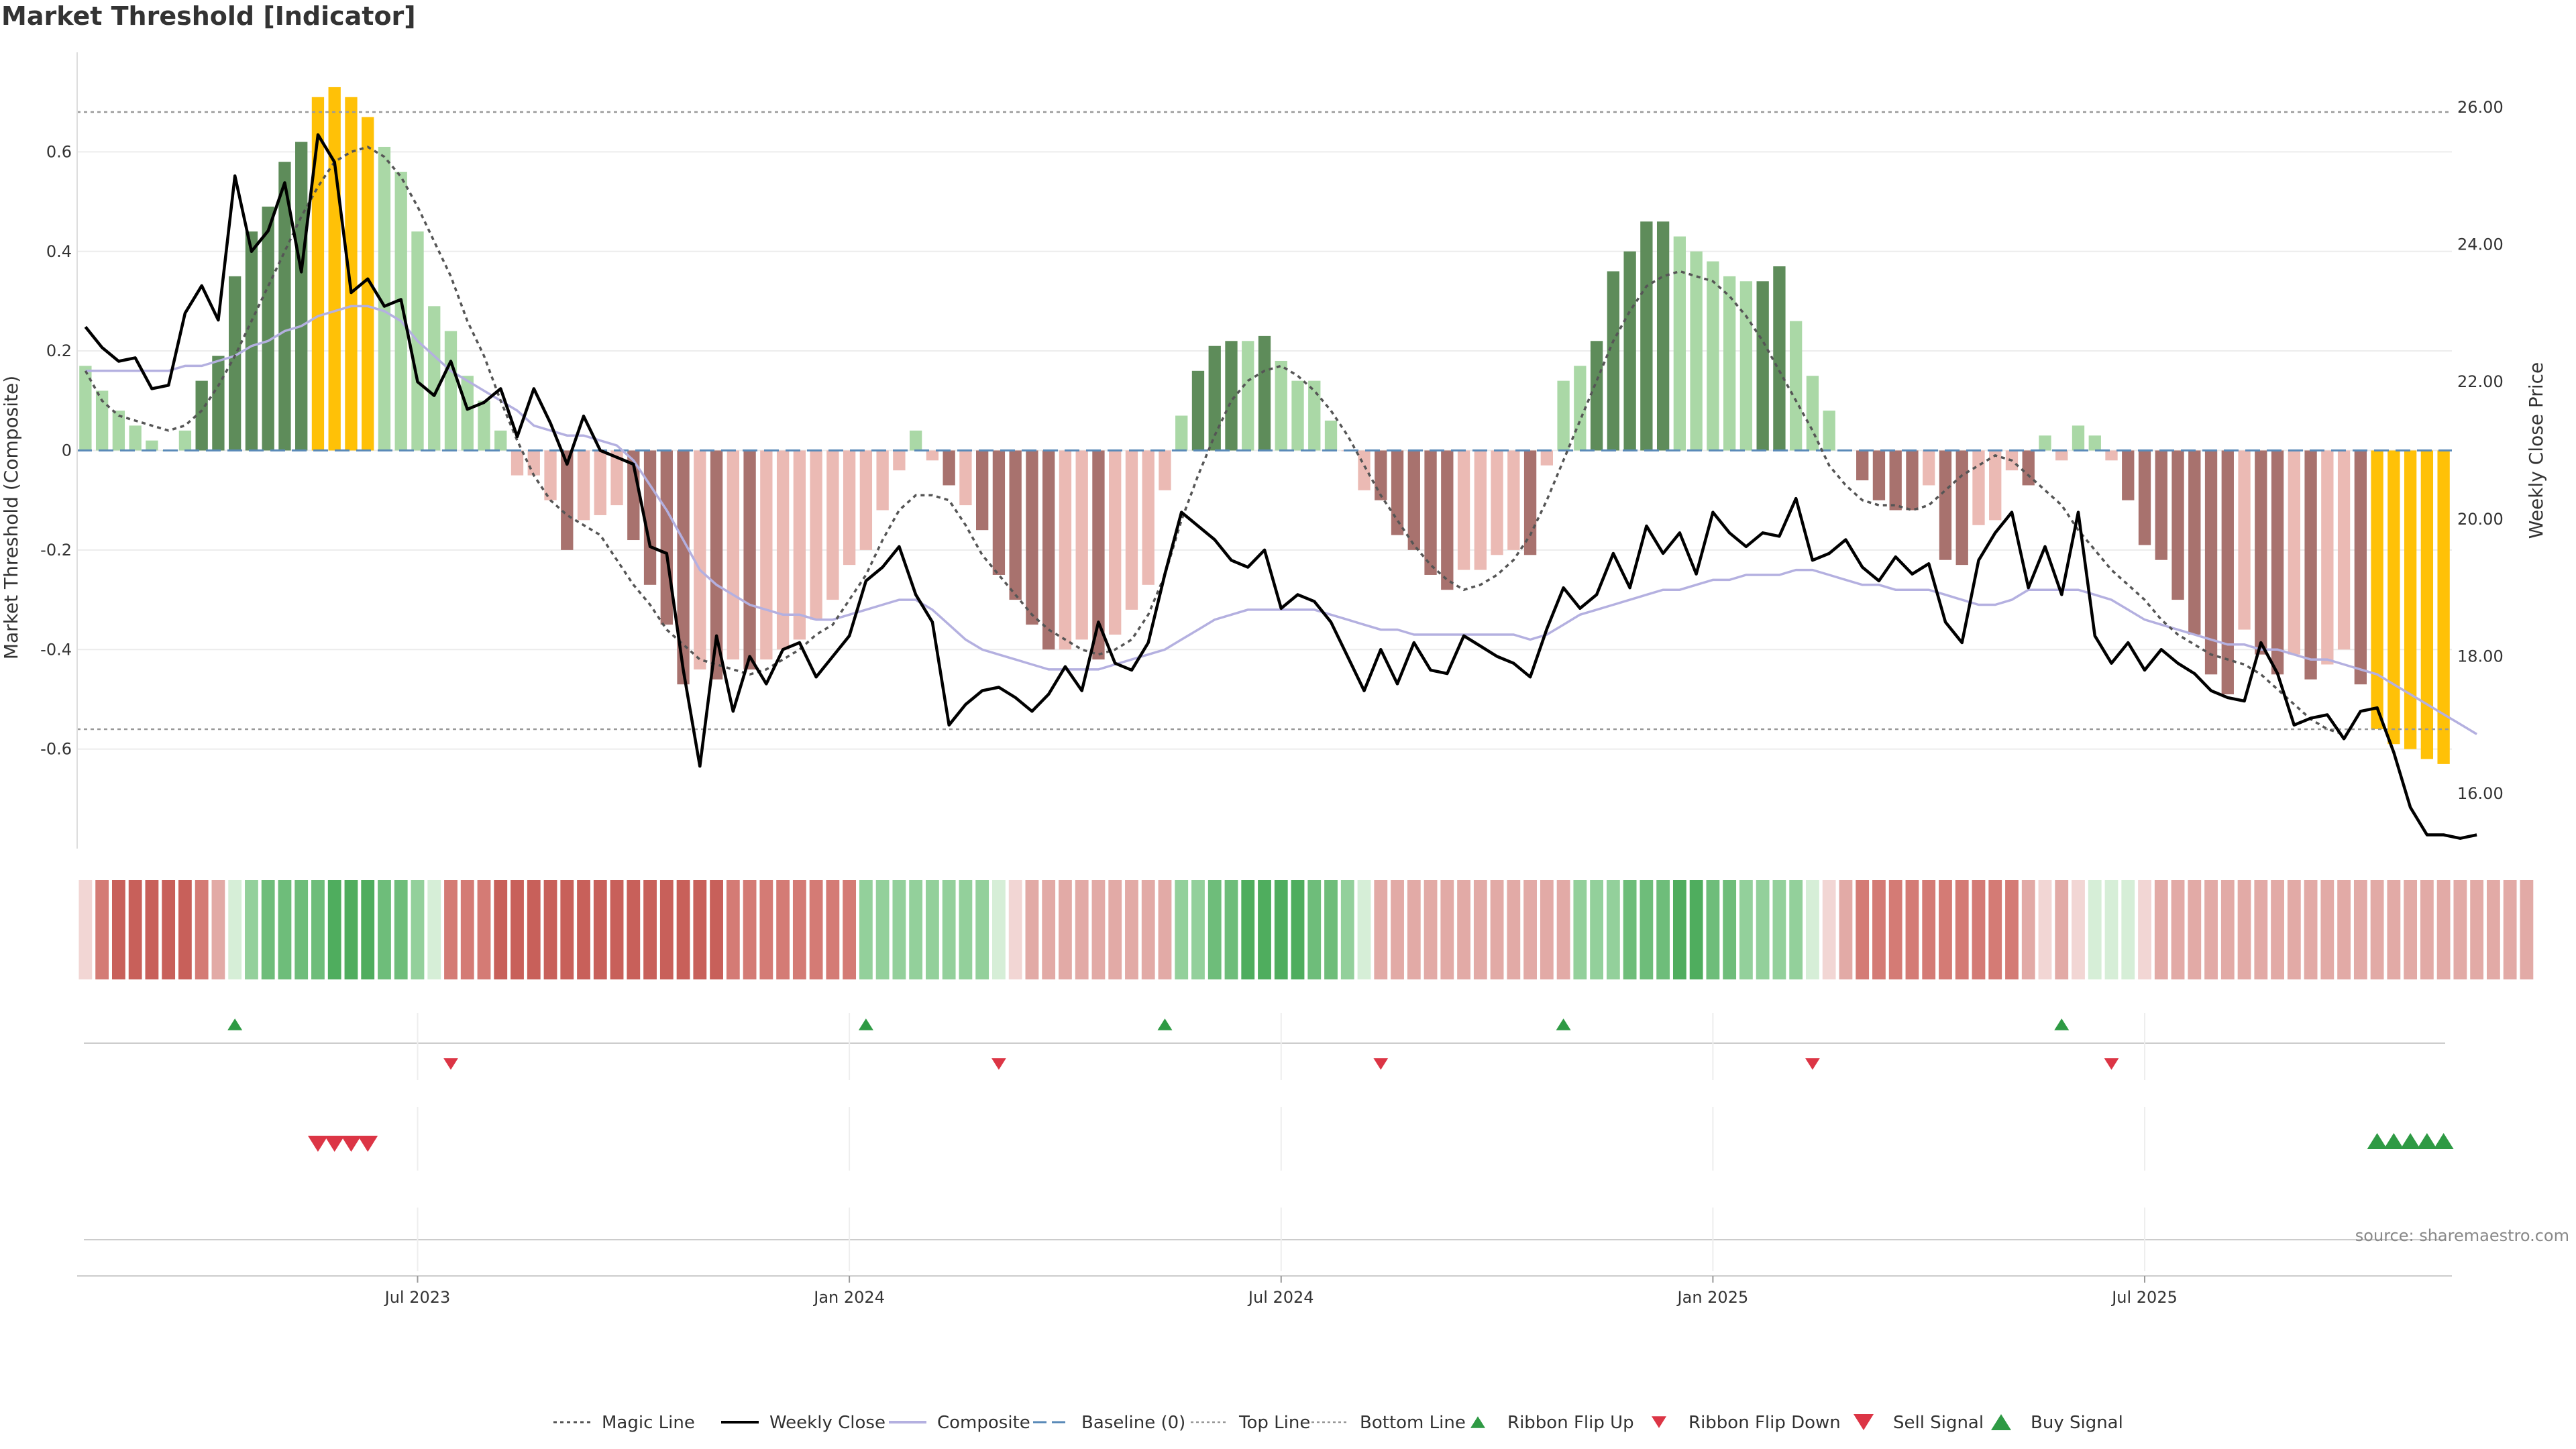  What do you see at coordinates (848, 1297) in the screenshot?
I see `x-tick-label: Jan 2024` at bounding box center [848, 1297].